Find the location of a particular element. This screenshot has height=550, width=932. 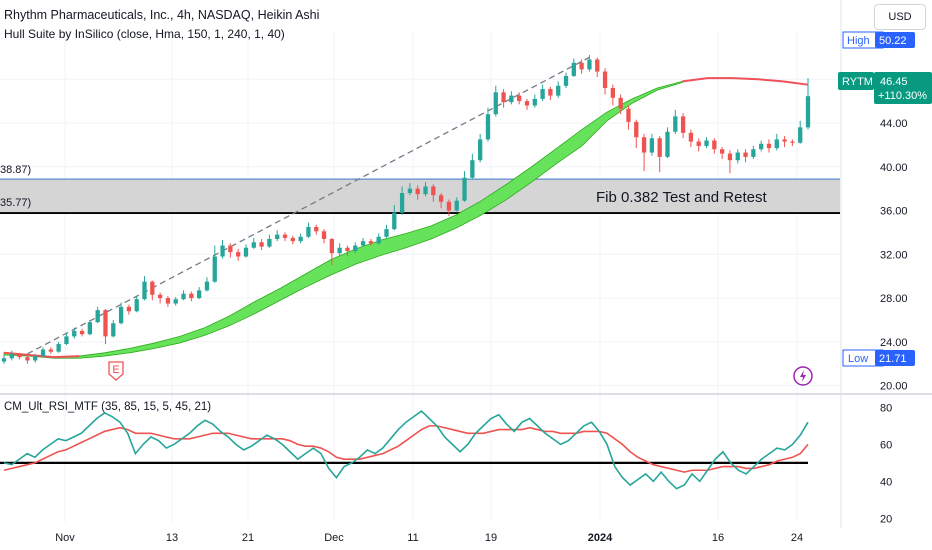

time-tick-label: 11 is located at coordinates (412, 538).